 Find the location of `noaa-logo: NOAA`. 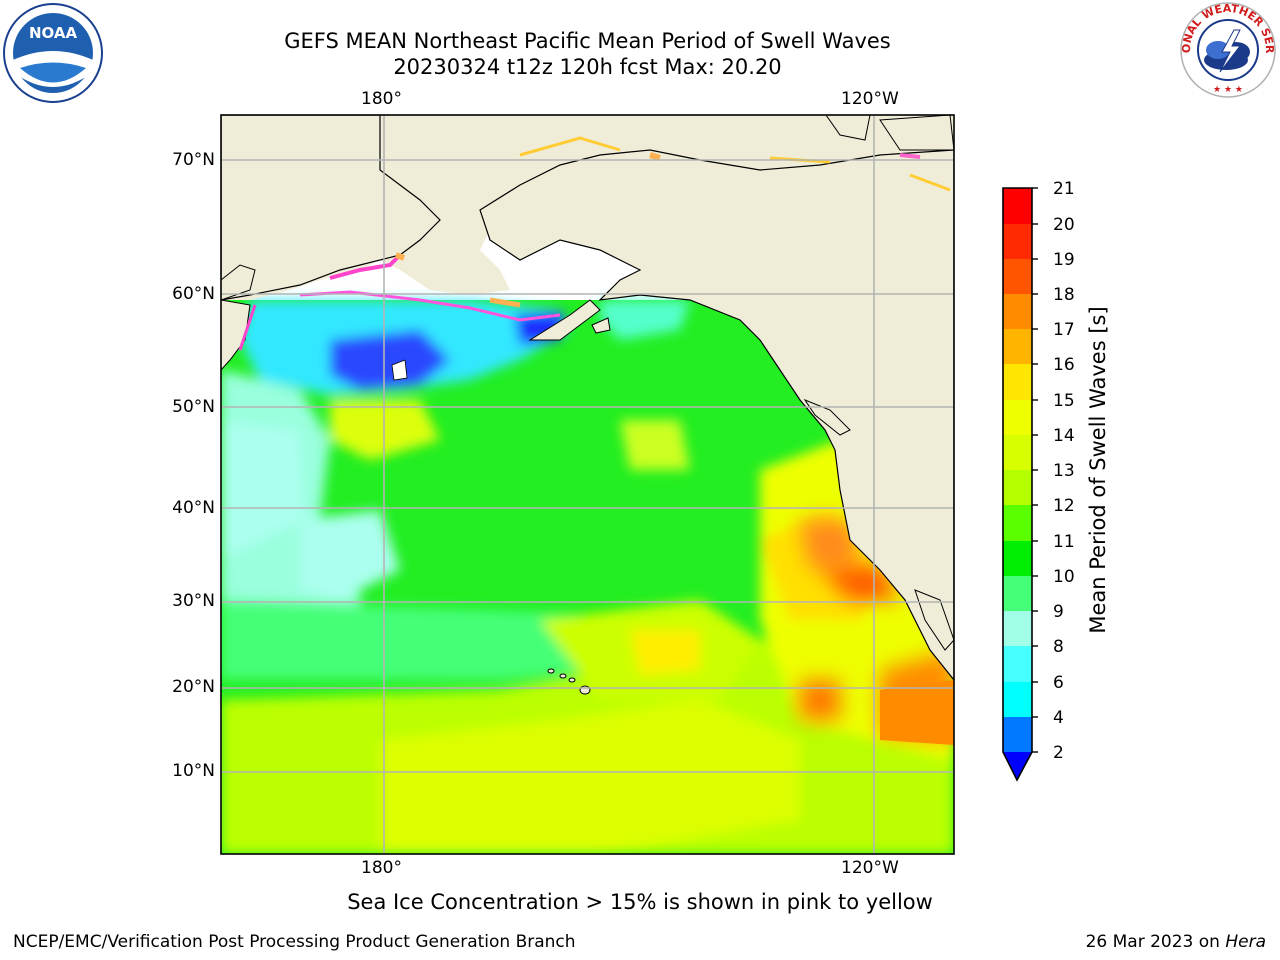

noaa-logo: NOAA is located at coordinates (53, 53).